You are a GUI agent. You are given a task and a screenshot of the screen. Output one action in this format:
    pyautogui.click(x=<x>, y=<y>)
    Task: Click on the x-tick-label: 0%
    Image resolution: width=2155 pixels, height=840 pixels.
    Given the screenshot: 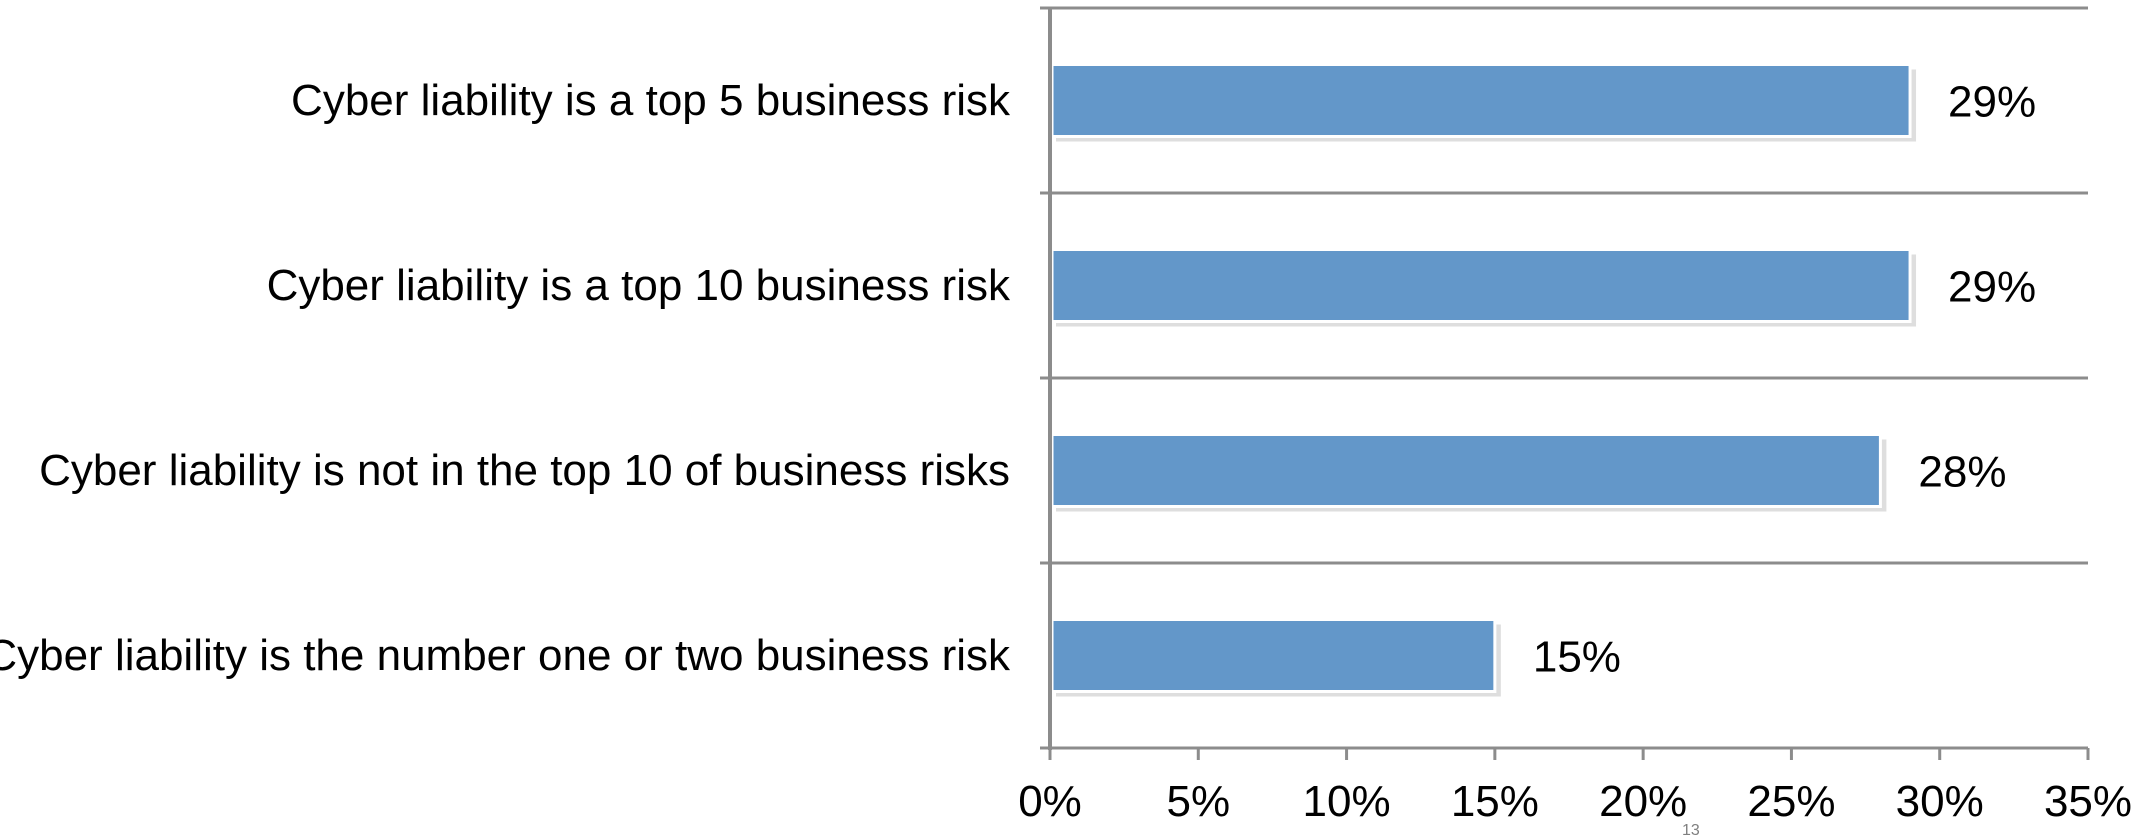 What is the action you would take?
    pyautogui.click(x=1050, y=801)
    